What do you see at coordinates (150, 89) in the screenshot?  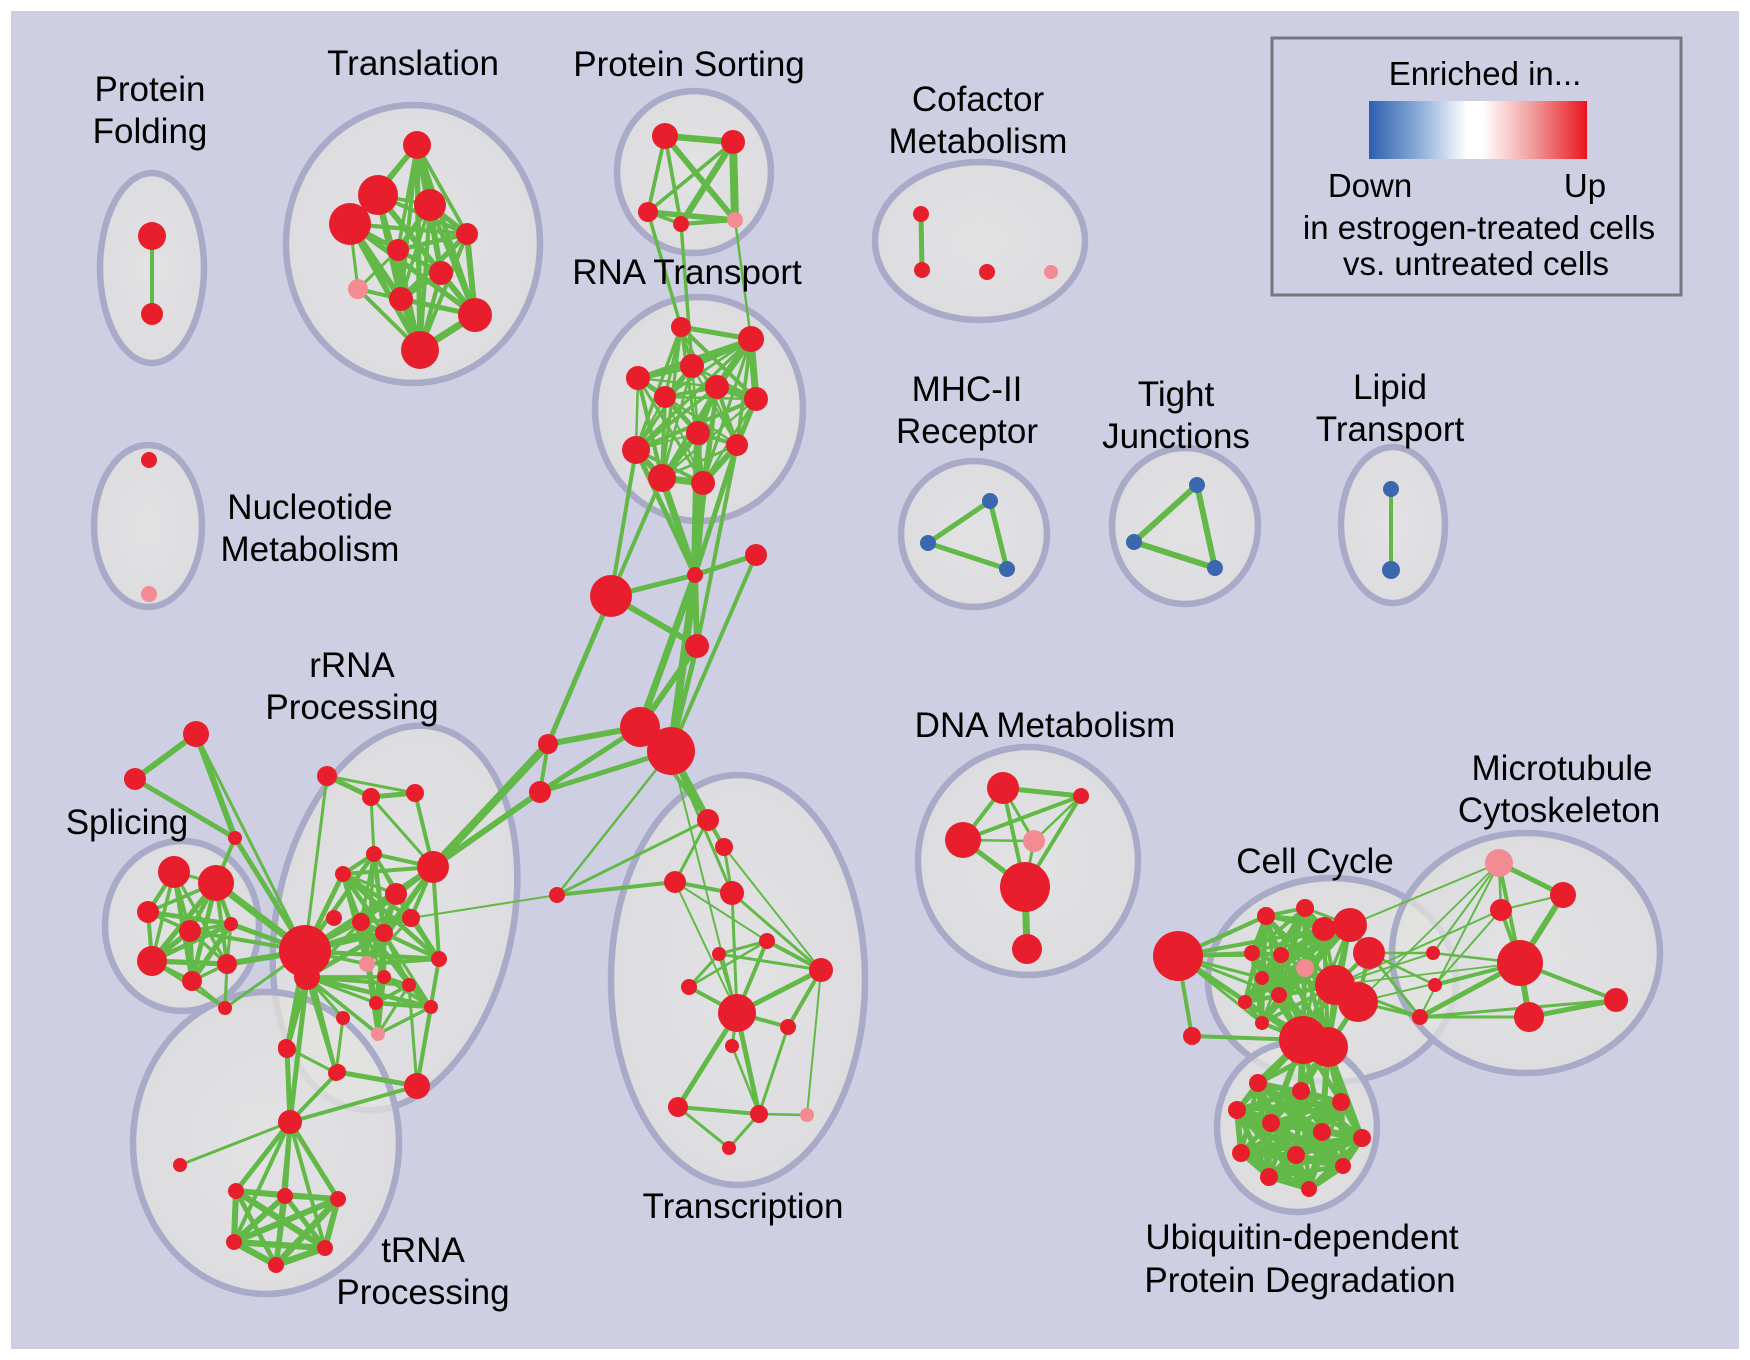 I see `svg-text: Protein` at bounding box center [150, 89].